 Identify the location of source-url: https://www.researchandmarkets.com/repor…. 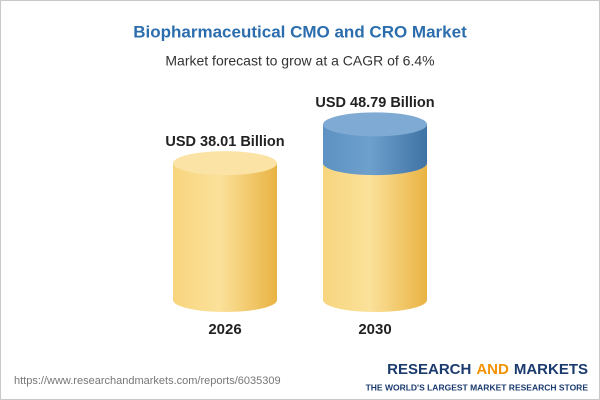
(147, 381).